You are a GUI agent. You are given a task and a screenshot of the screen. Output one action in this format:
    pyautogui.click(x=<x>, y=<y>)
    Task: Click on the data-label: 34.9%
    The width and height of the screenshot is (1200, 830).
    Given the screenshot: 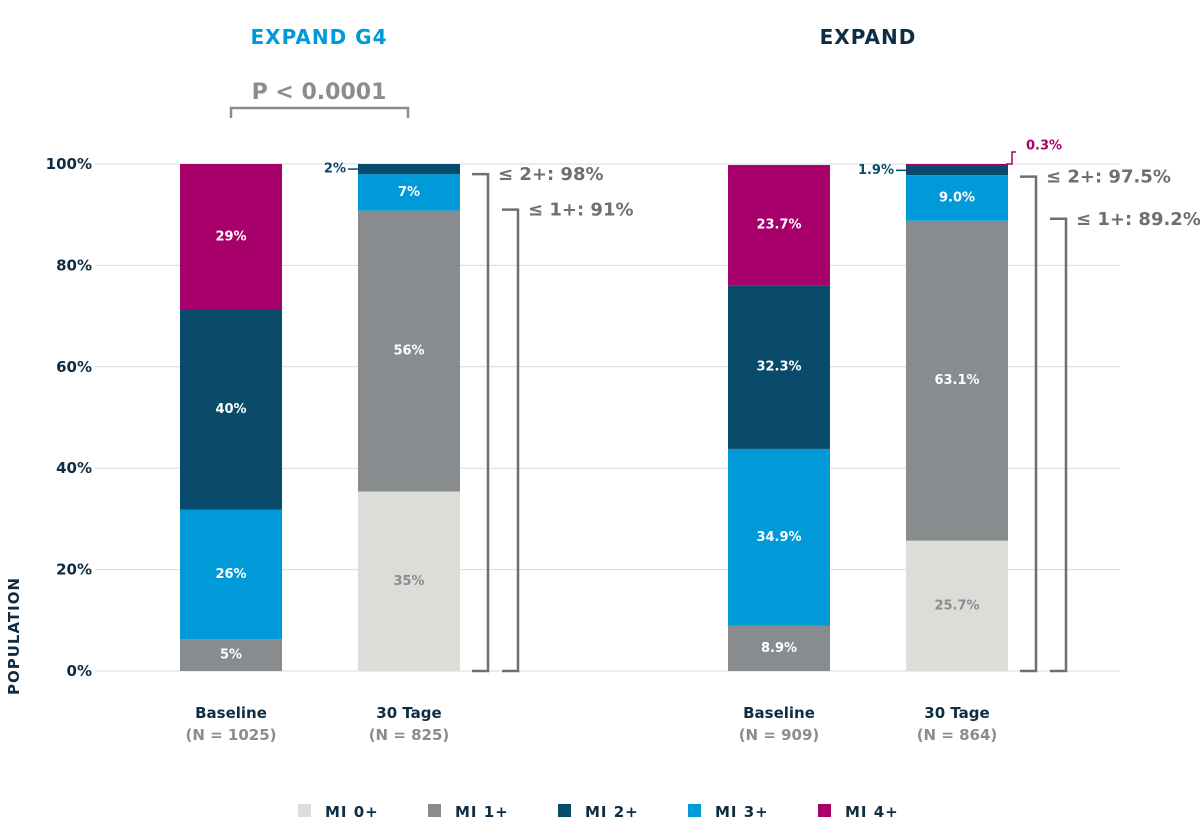 What is the action you would take?
    pyautogui.click(x=778, y=537)
    